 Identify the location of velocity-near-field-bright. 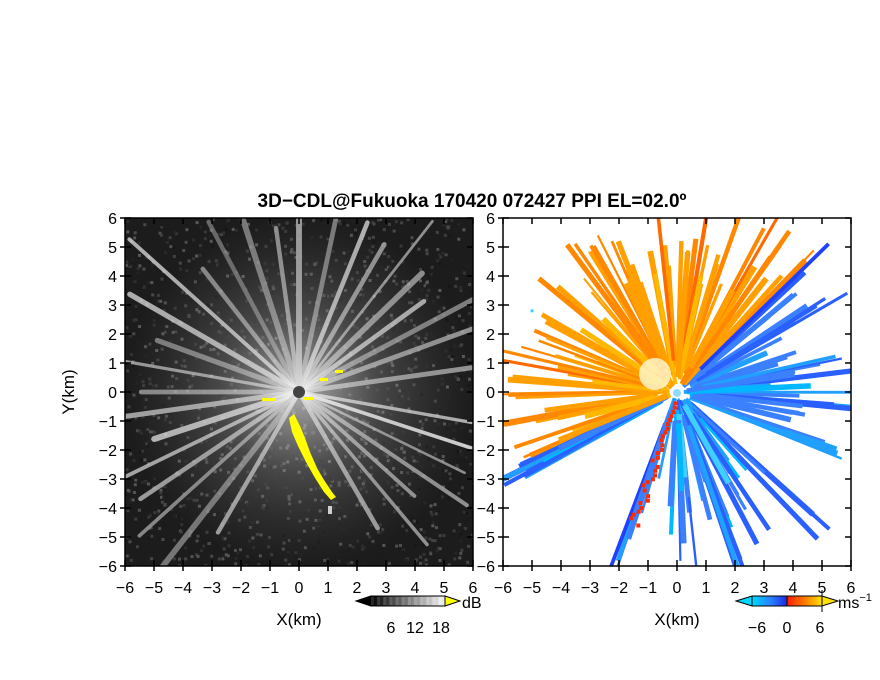
(655, 374).